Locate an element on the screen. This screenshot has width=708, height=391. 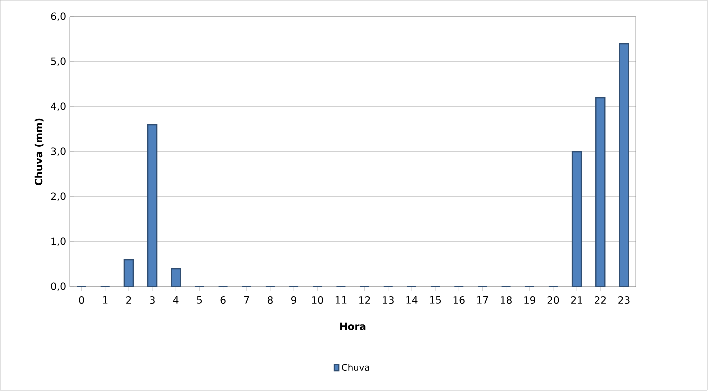
x-tick-label: 23 is located at coordinates (624, 300).